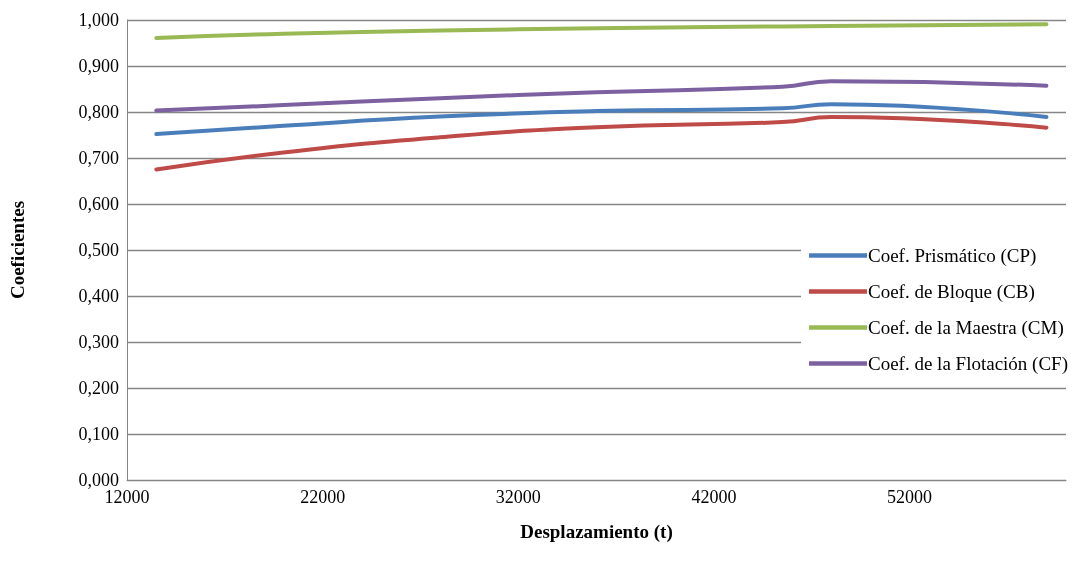 The image size is (1072, 568). I want to click on y-tick-label: 0,900, so click(98, 66).